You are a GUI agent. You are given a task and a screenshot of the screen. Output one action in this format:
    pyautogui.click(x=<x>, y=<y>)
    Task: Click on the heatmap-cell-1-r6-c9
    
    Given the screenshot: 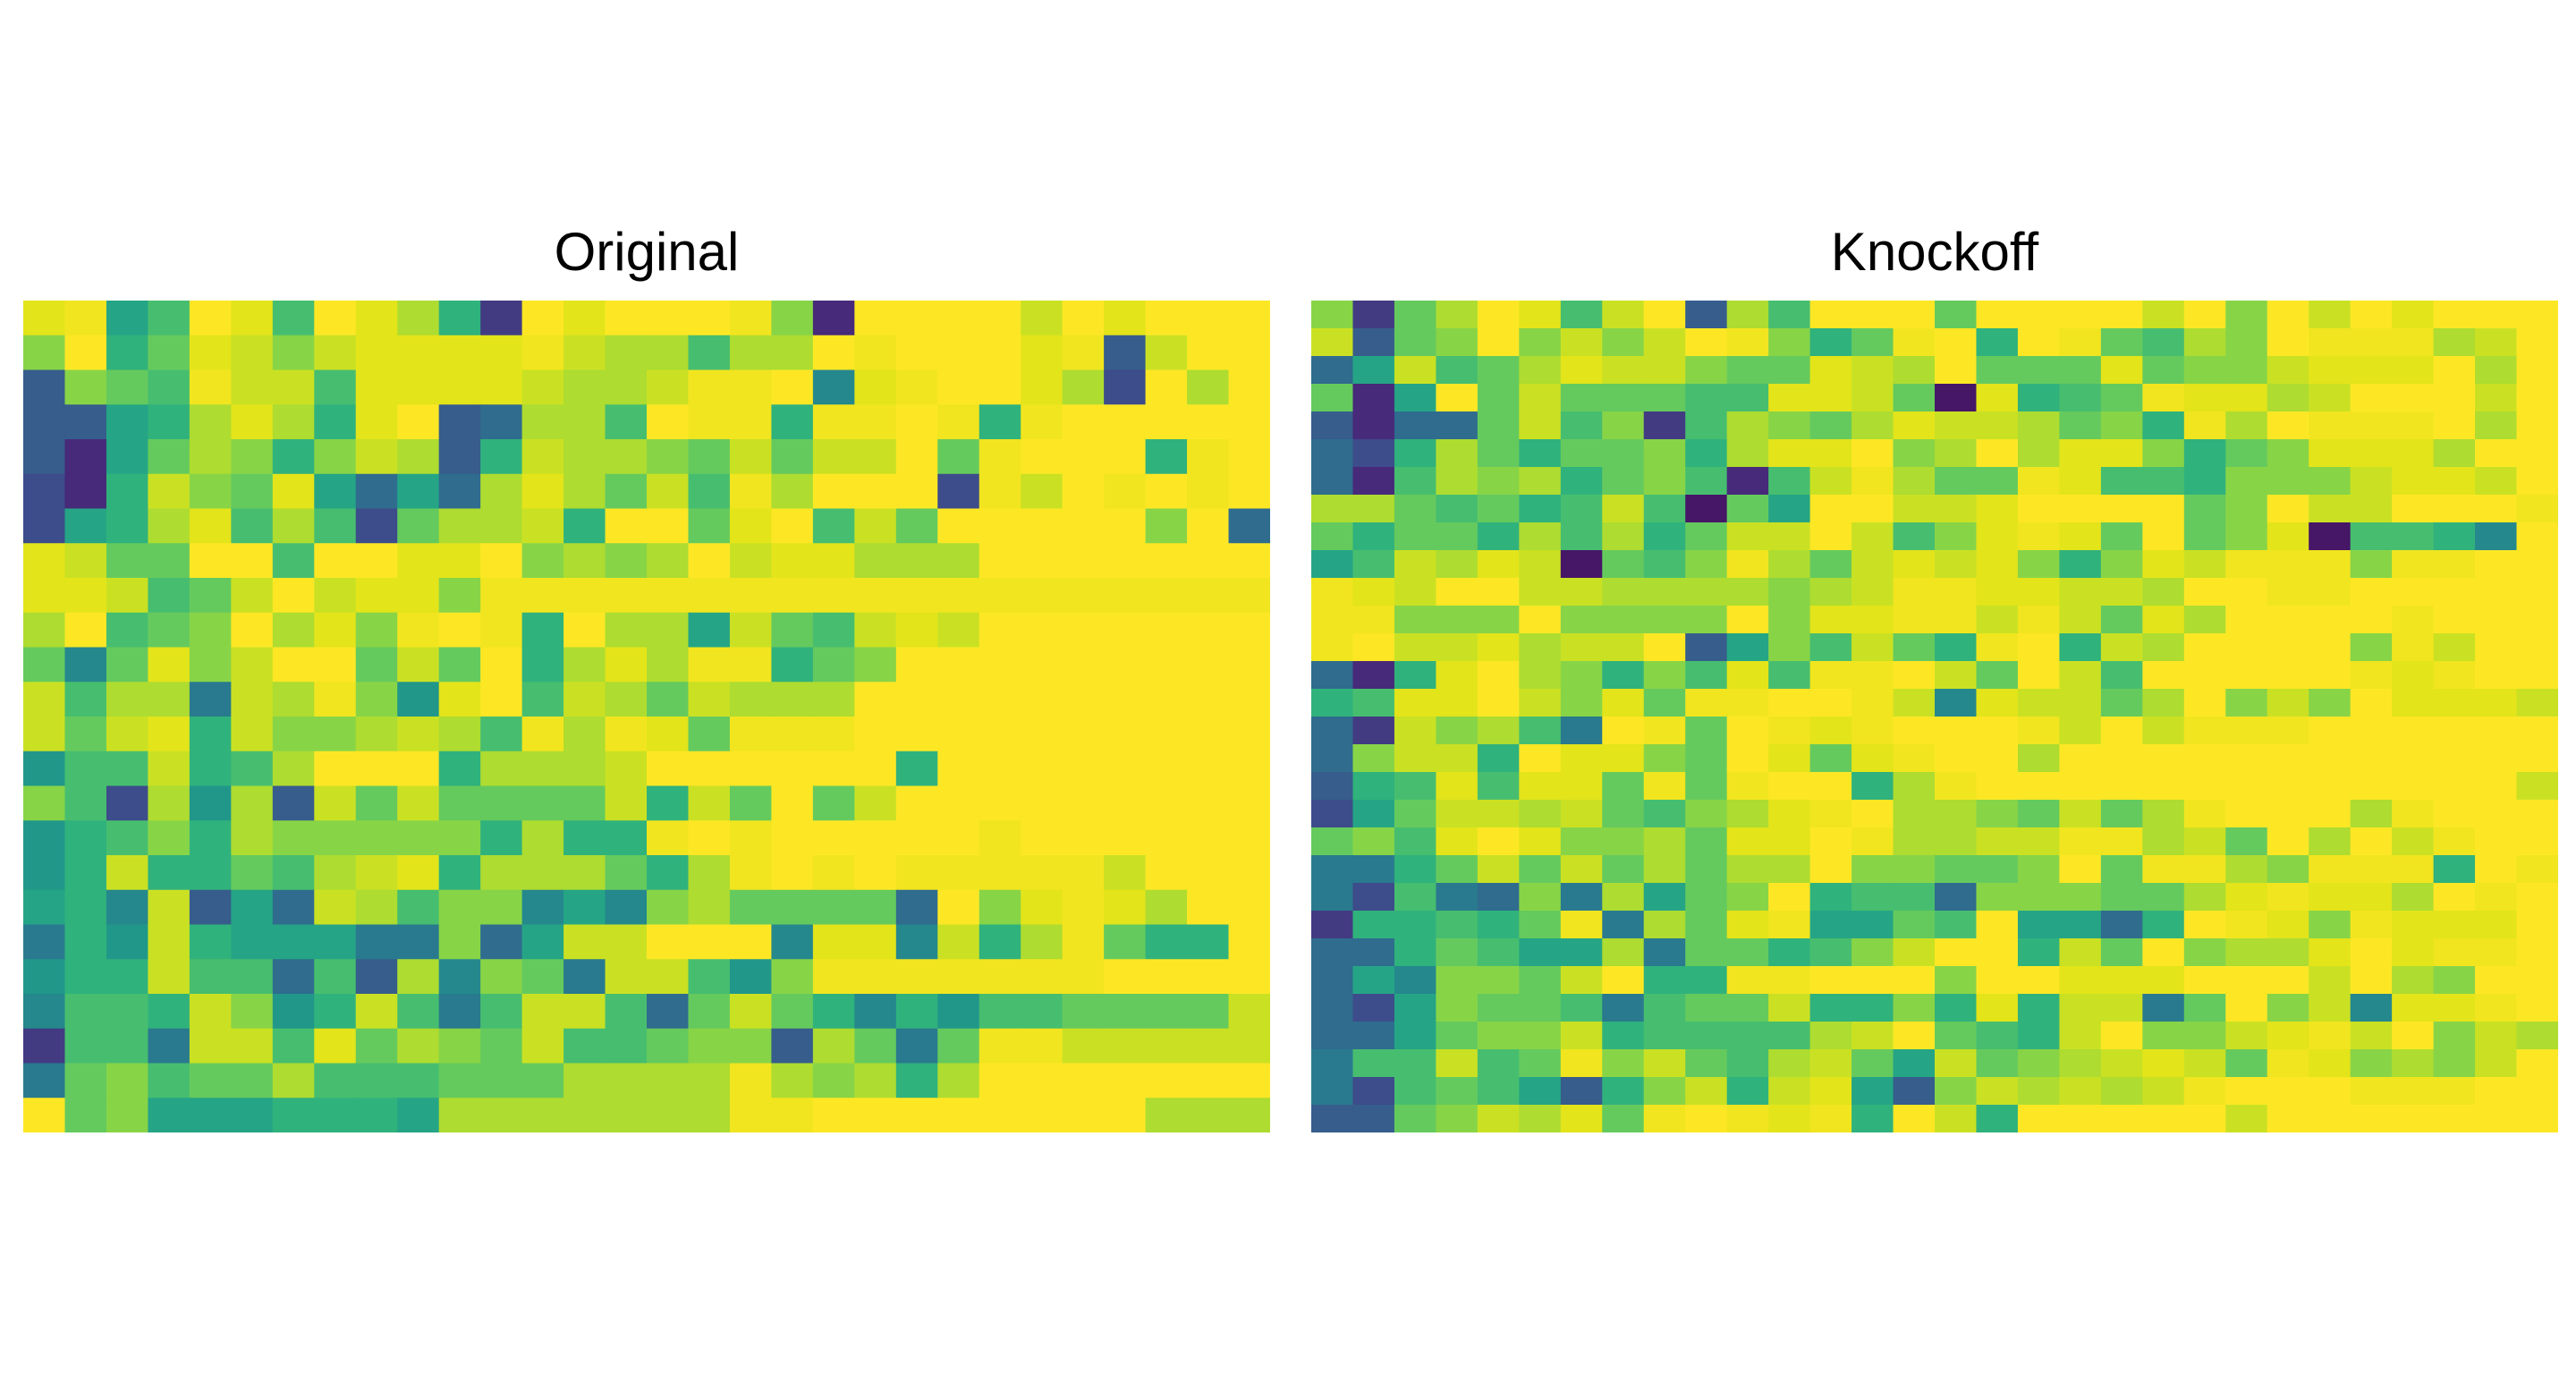 What is the action you would take?
    pyautogui.click(x=1706, y=481)
    